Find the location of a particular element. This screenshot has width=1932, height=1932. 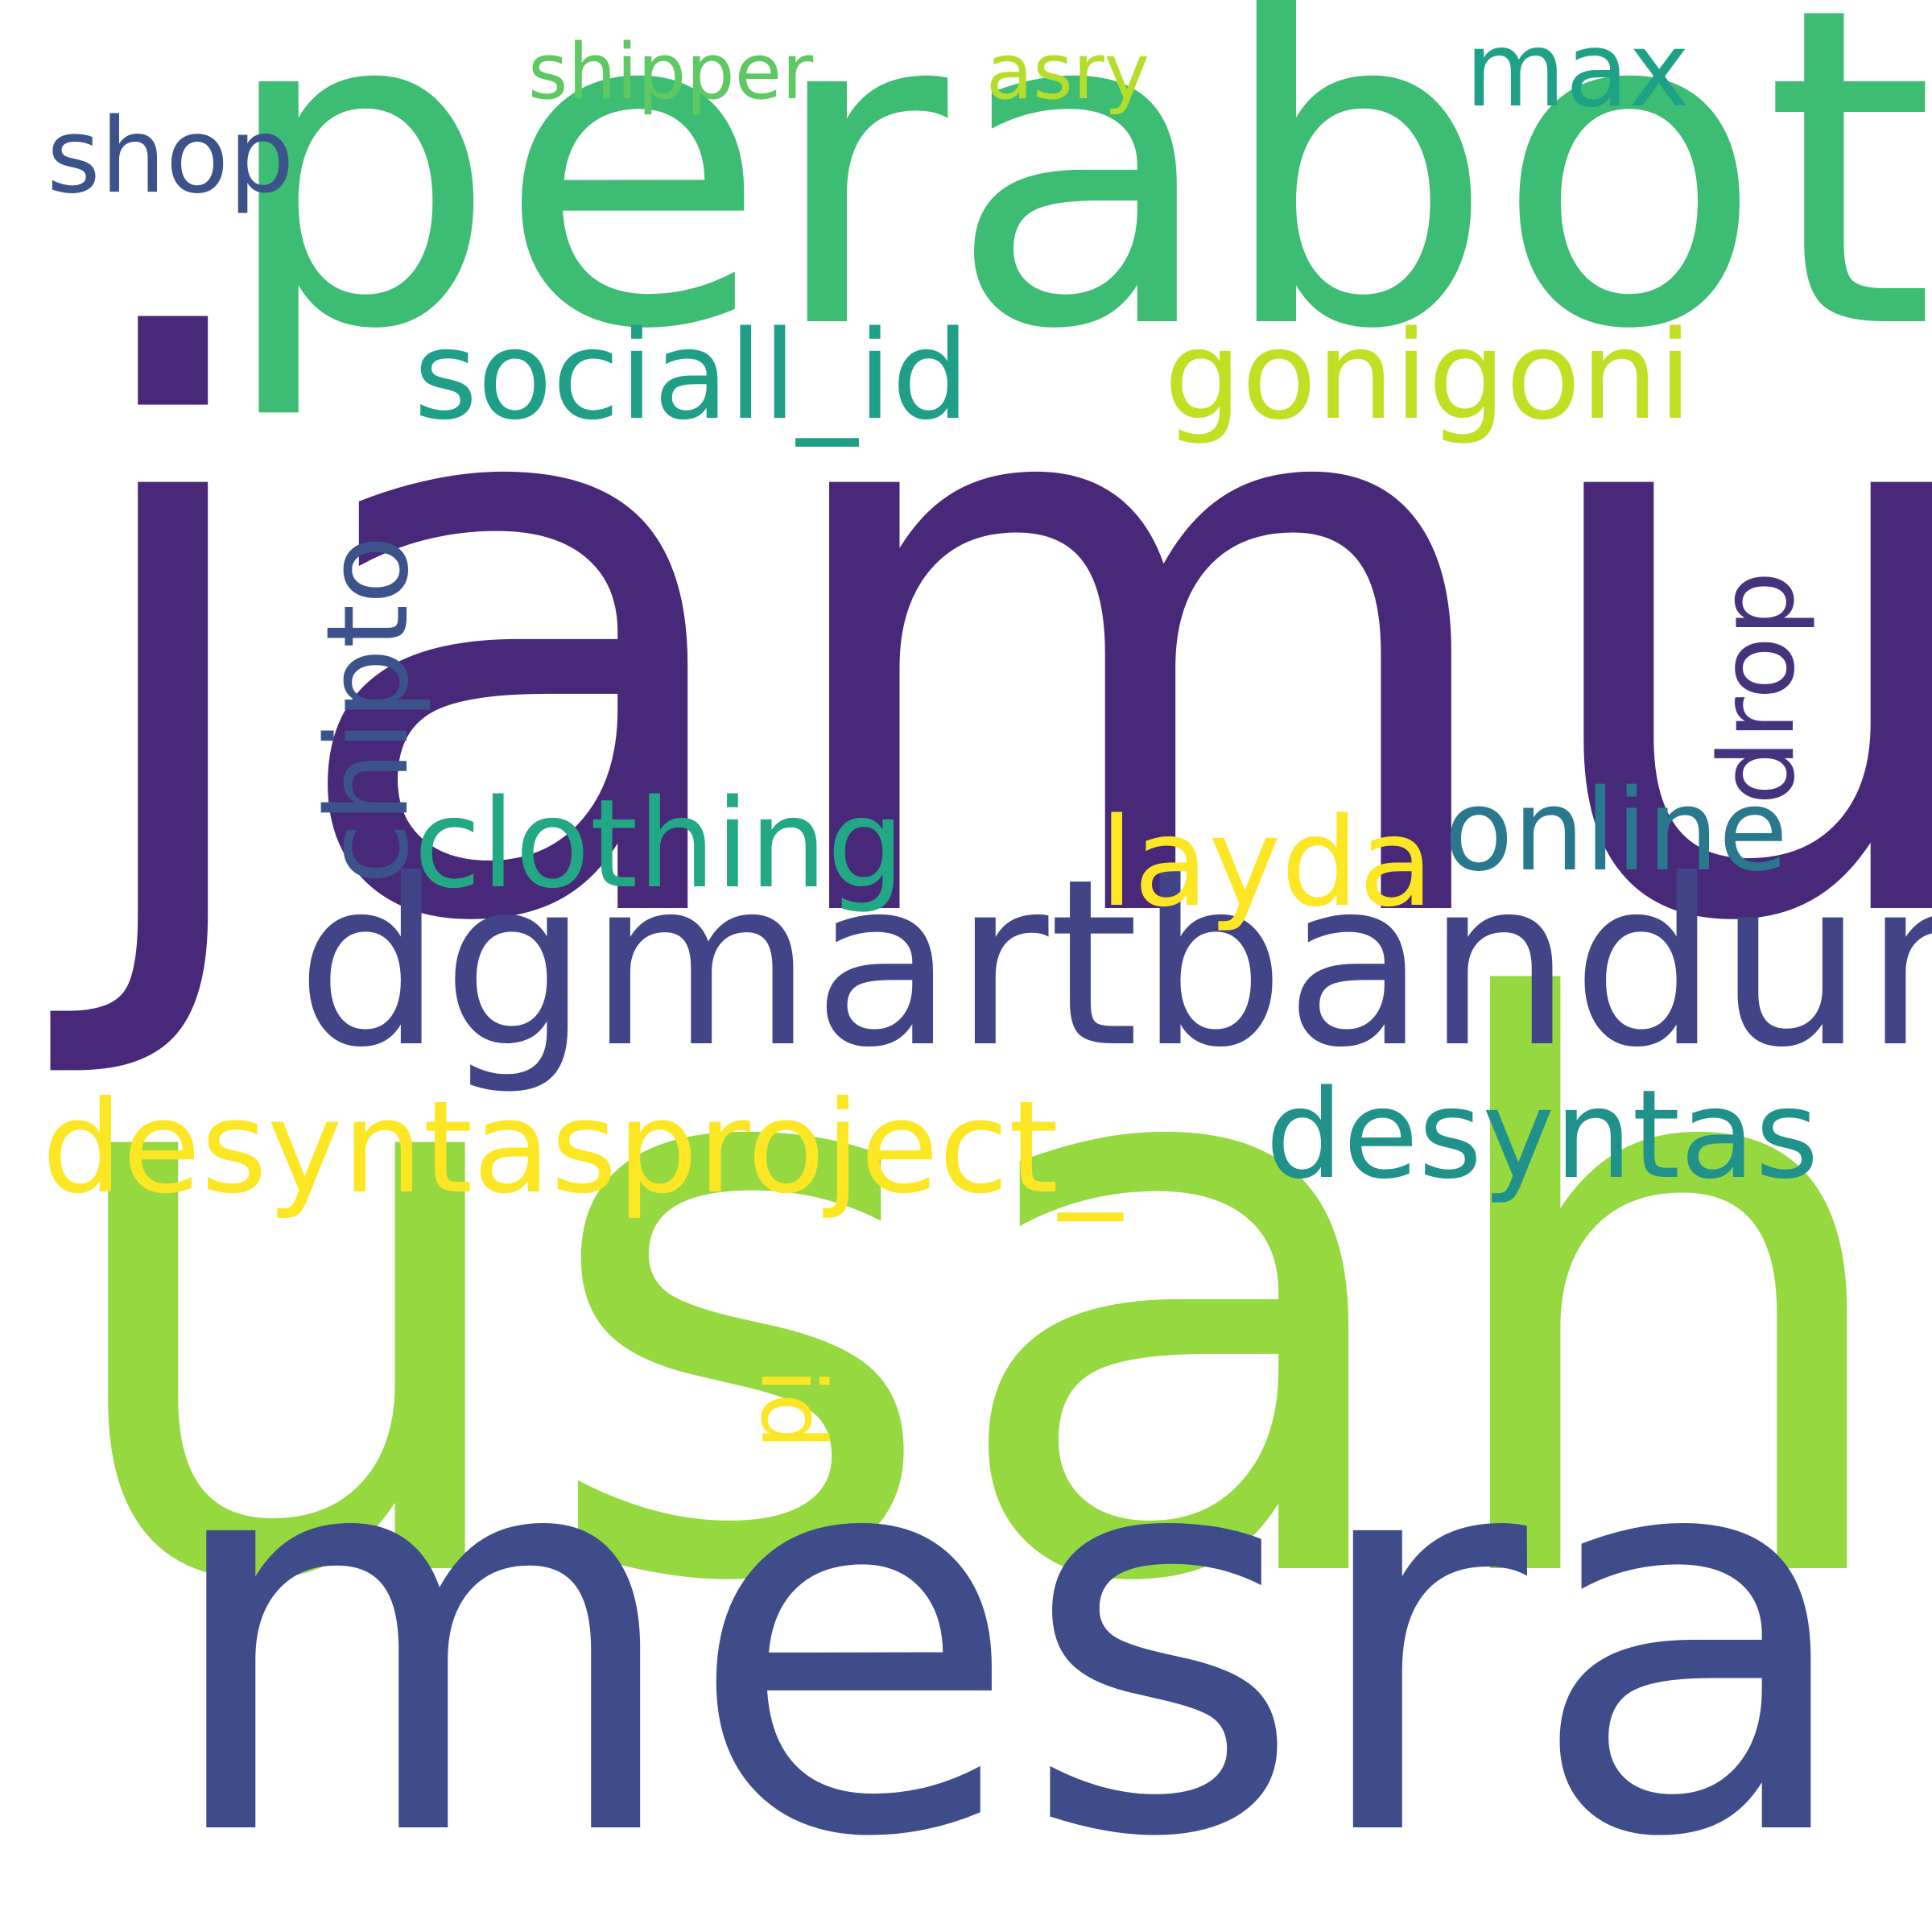

word-shipper: shipper is located at coordinates (671, 72).